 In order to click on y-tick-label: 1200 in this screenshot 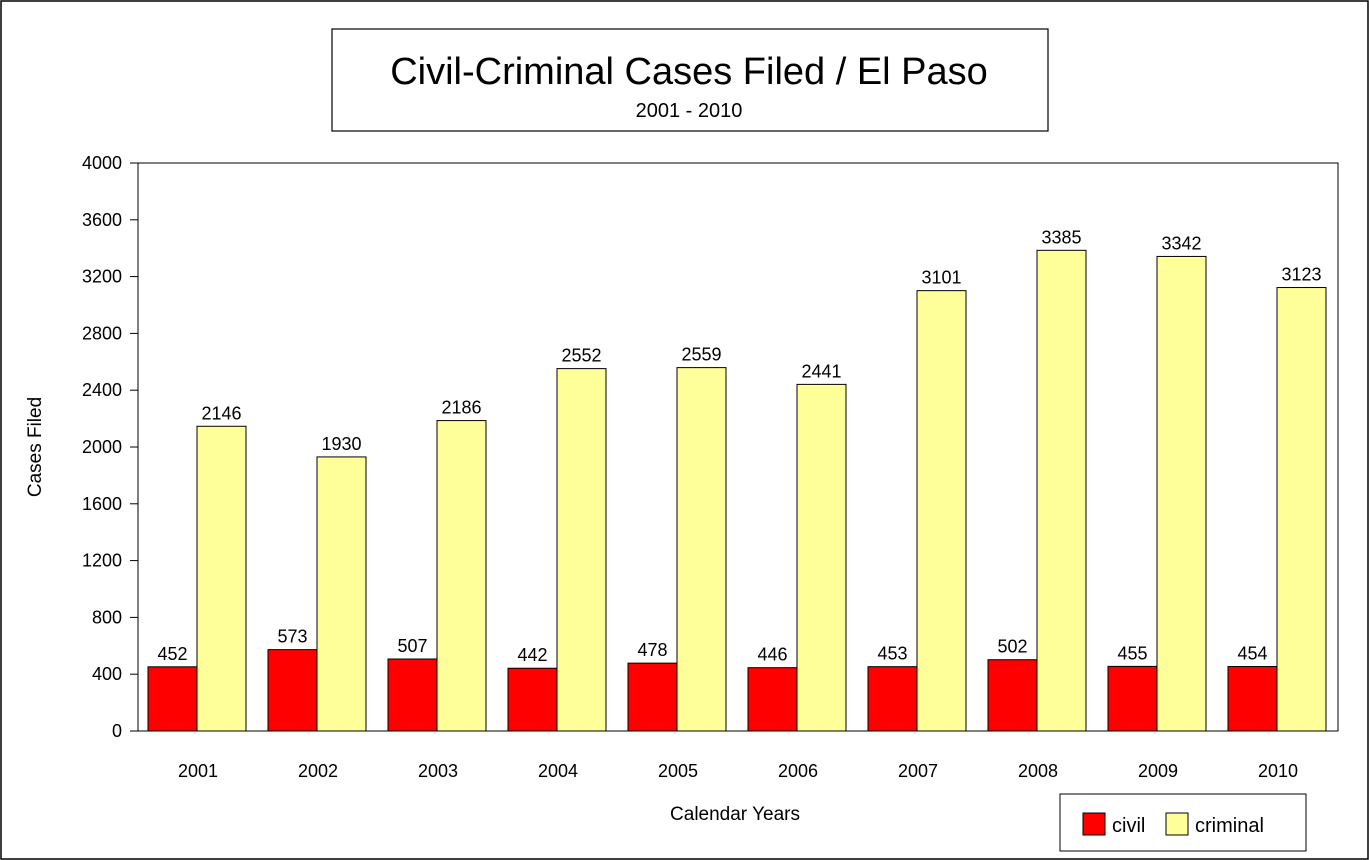, I will do `click(102, 561)`.